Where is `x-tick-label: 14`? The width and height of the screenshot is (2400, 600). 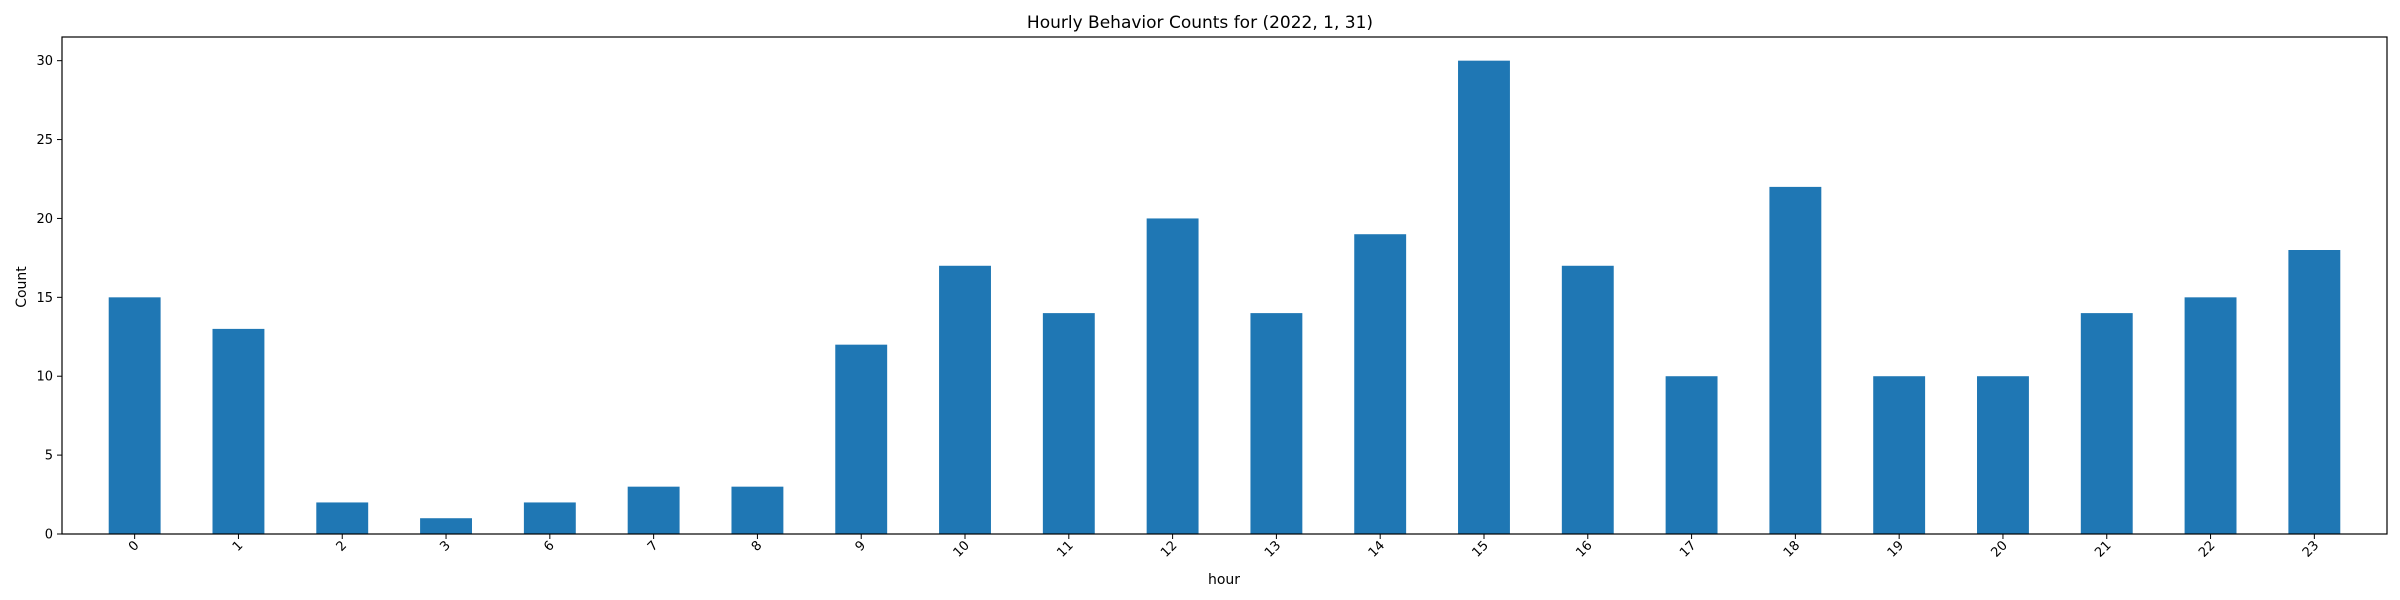
x-tick-label: 14 is located at coordinates (1377, 549).